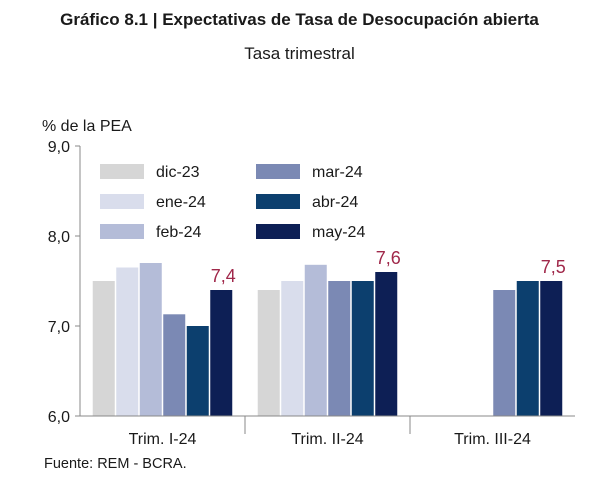 Image resolution: width=599 pixels, height=487 pixels. I want to click on x-tick-label: Trim. II-24, so click(327, 439).